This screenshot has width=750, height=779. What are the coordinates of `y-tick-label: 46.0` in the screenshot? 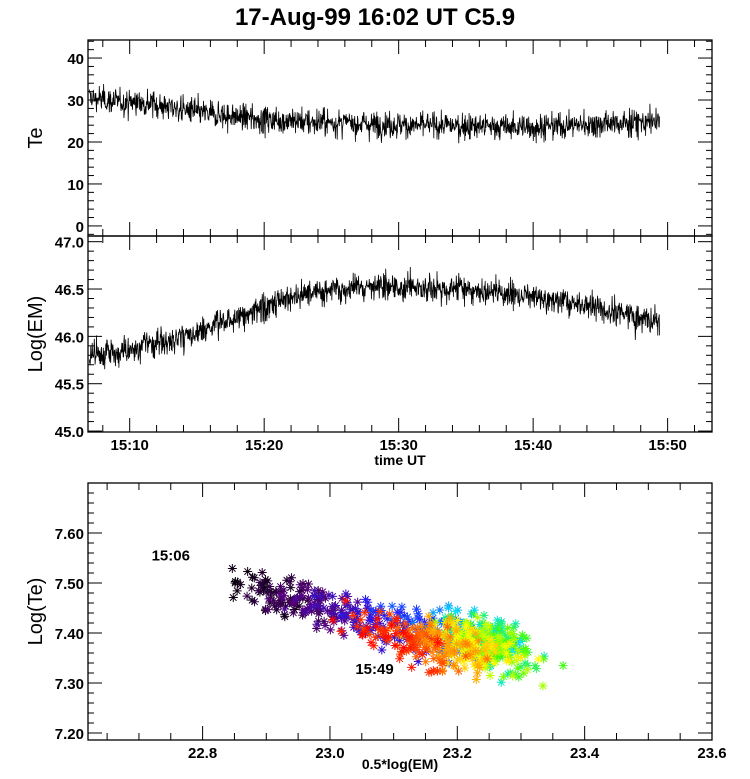 It's located at (69, 337).